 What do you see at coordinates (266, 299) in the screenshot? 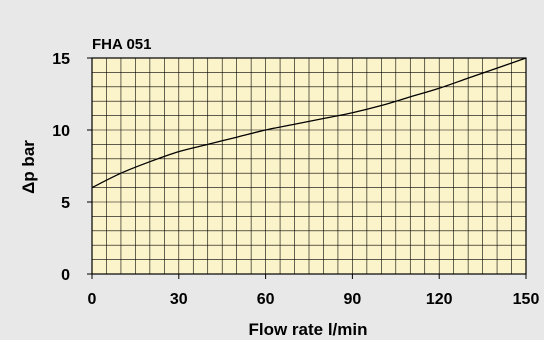
I see `x-tick-label: 60` at bounding box center [266, 299].